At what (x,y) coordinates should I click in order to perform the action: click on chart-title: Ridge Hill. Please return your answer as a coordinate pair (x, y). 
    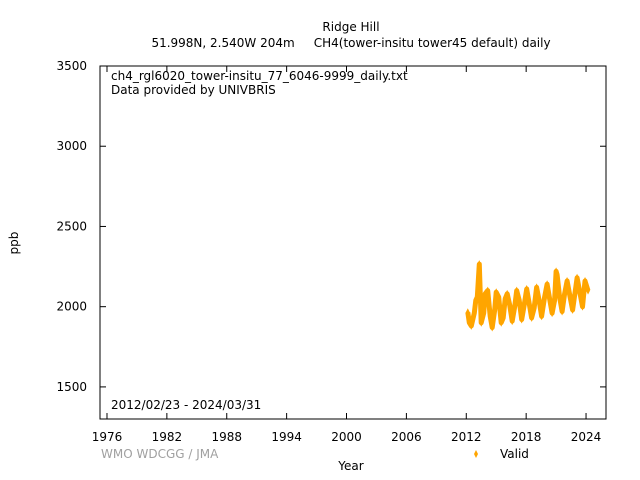
    Looking at the image, I should click on (350, 27).